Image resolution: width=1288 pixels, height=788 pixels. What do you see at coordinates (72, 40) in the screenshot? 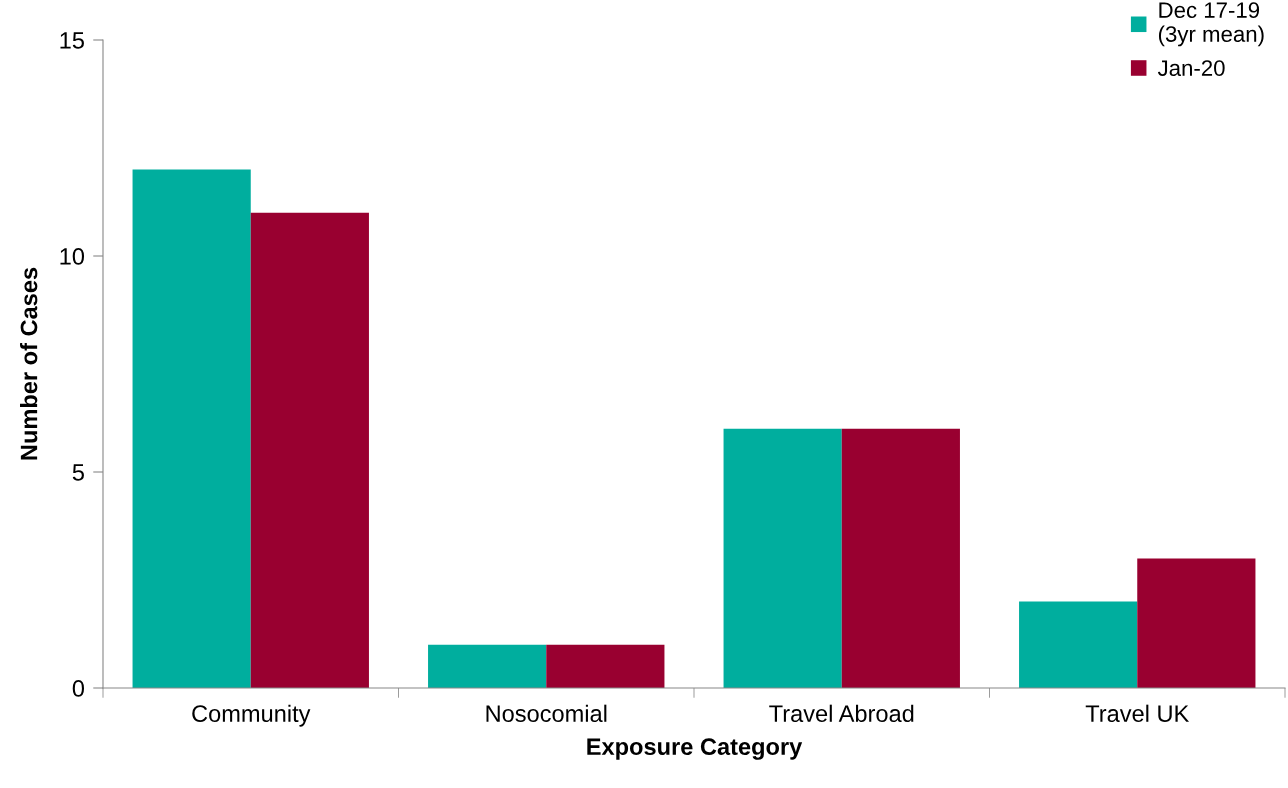
I see `y-tick-label: 15` at bounding box center [72, 40].